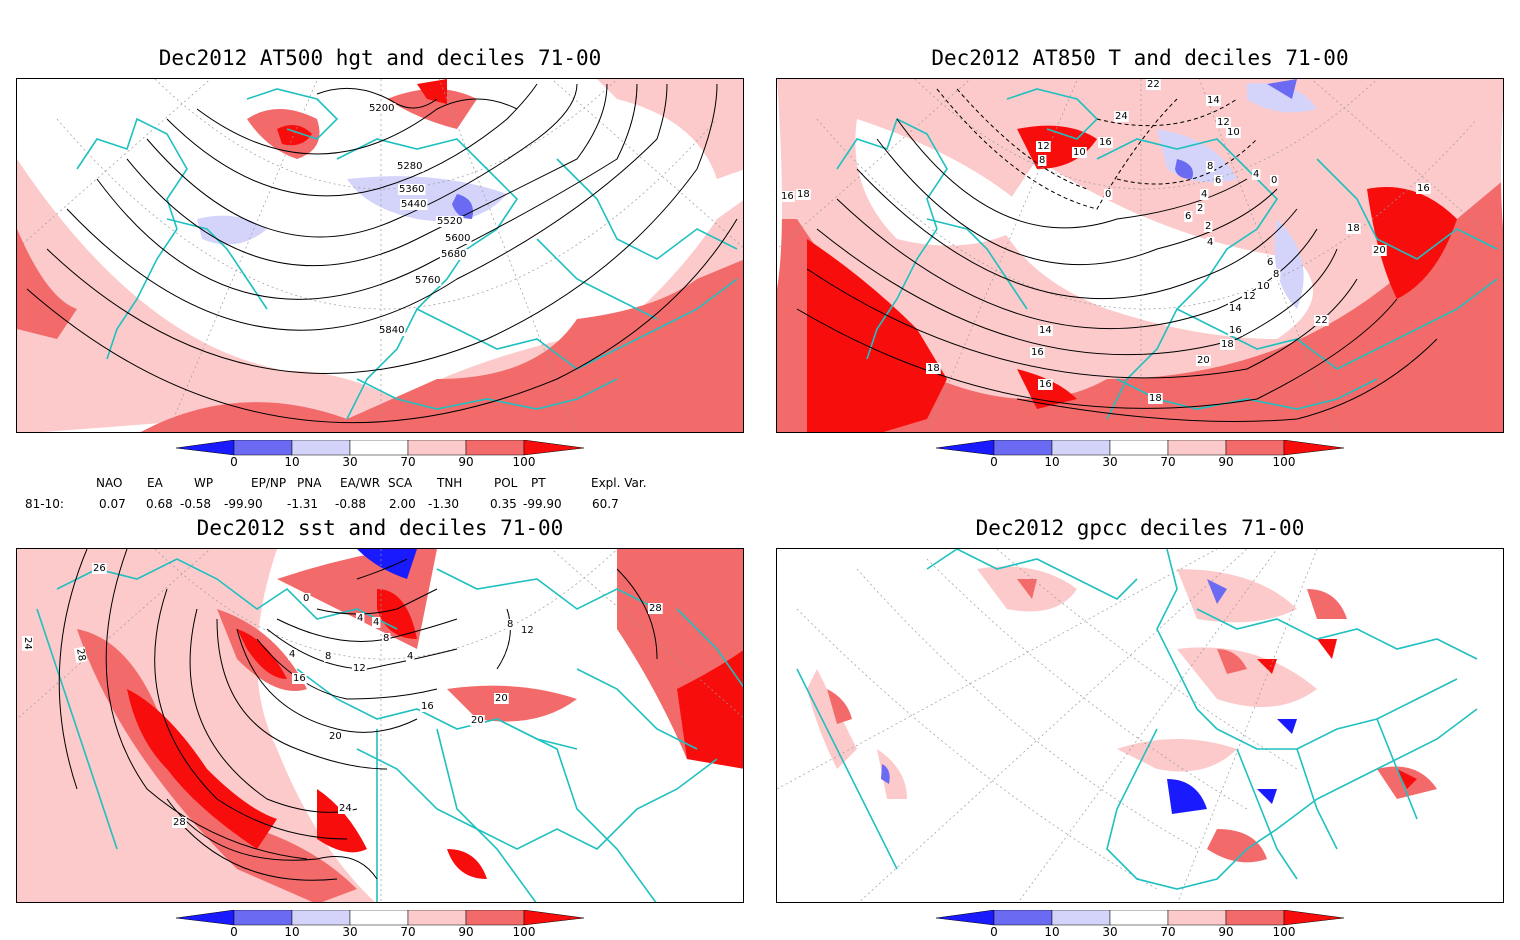 The width and height of the screenshot is (1520, 940). What do you see at coordinates (309, 483) in the screenshot?
I see `index-header: PNA` at bounding box center [309, 483].